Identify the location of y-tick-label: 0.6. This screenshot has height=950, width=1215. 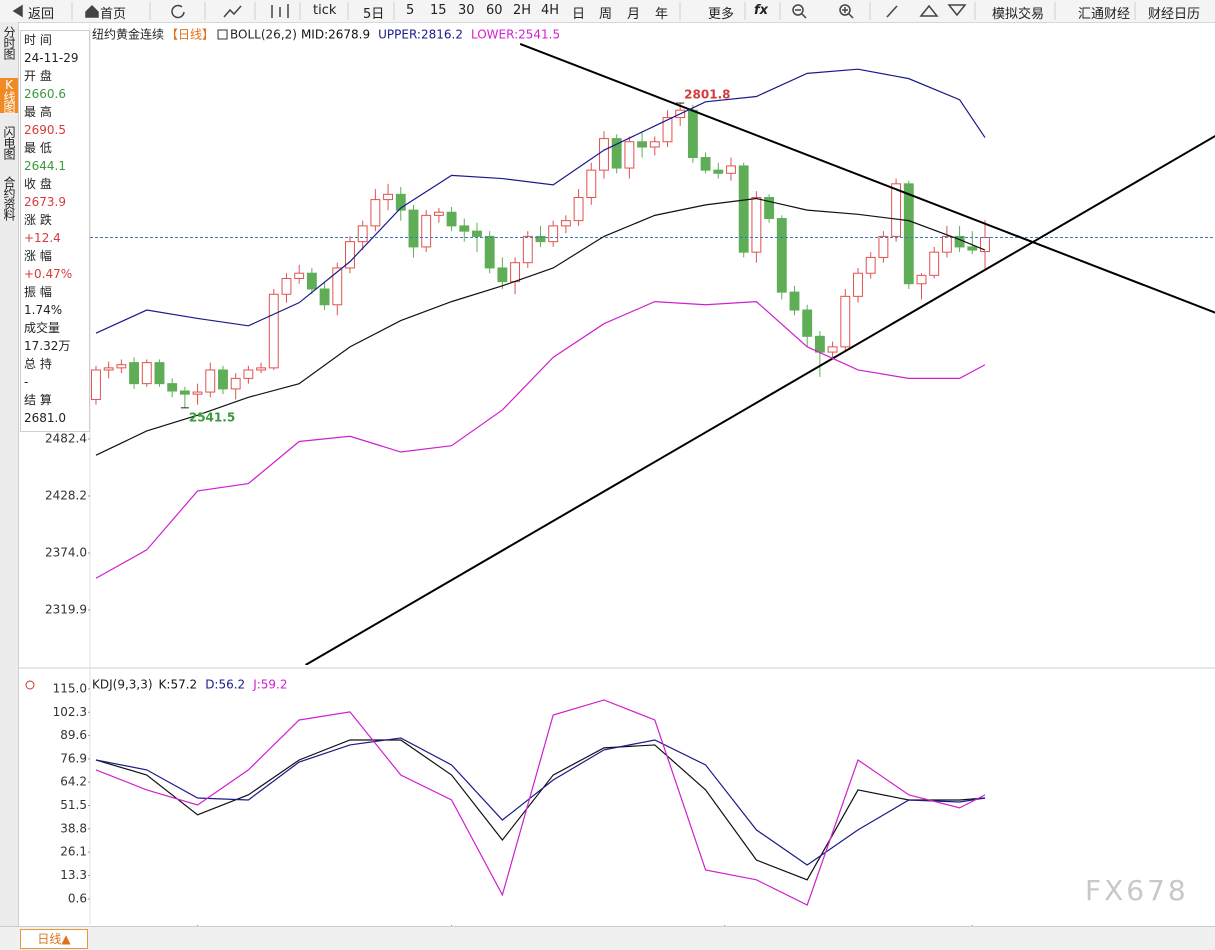
(77, 898).